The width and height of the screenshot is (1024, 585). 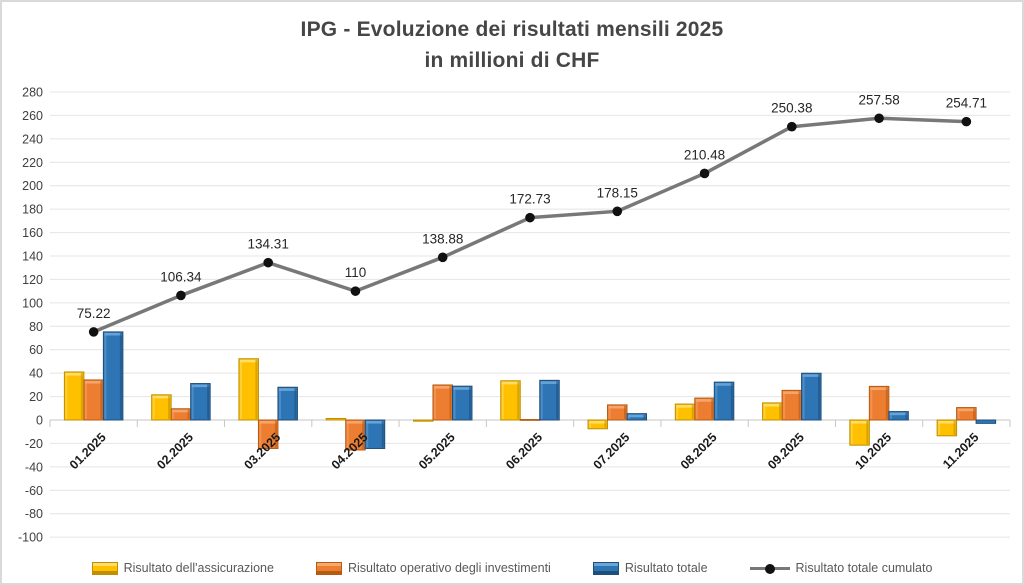 I want to click on x-tick-label: 05.2025, so click(x=437, y=451).